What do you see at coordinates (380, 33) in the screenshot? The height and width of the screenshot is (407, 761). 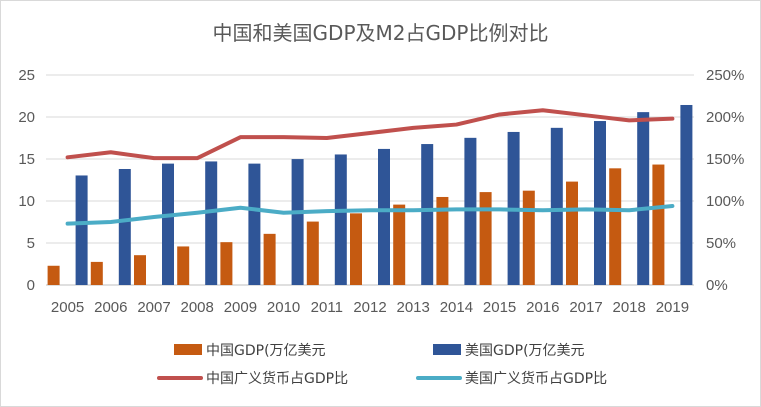 I see `chart-title: 中国和美国GDP及M2占GDP比例对比` at bounding box center [380, 33].